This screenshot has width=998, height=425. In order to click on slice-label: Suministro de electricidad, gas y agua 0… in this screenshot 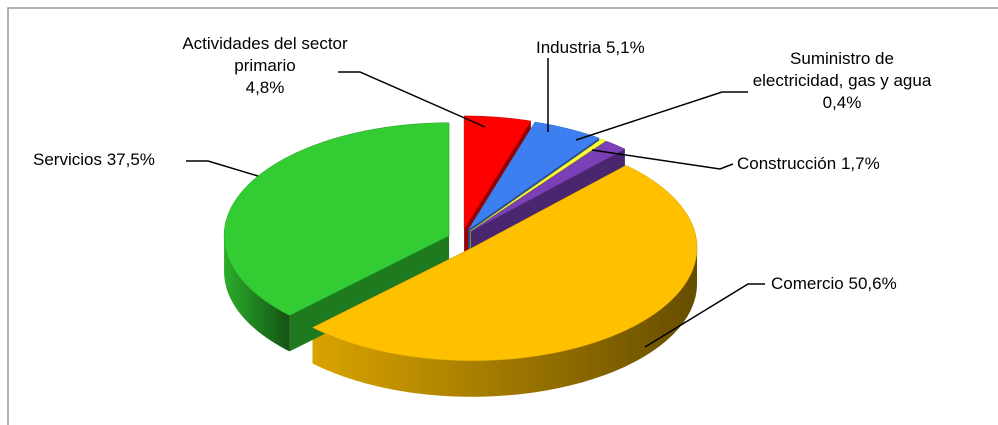, I will do `click(842, 81)`.